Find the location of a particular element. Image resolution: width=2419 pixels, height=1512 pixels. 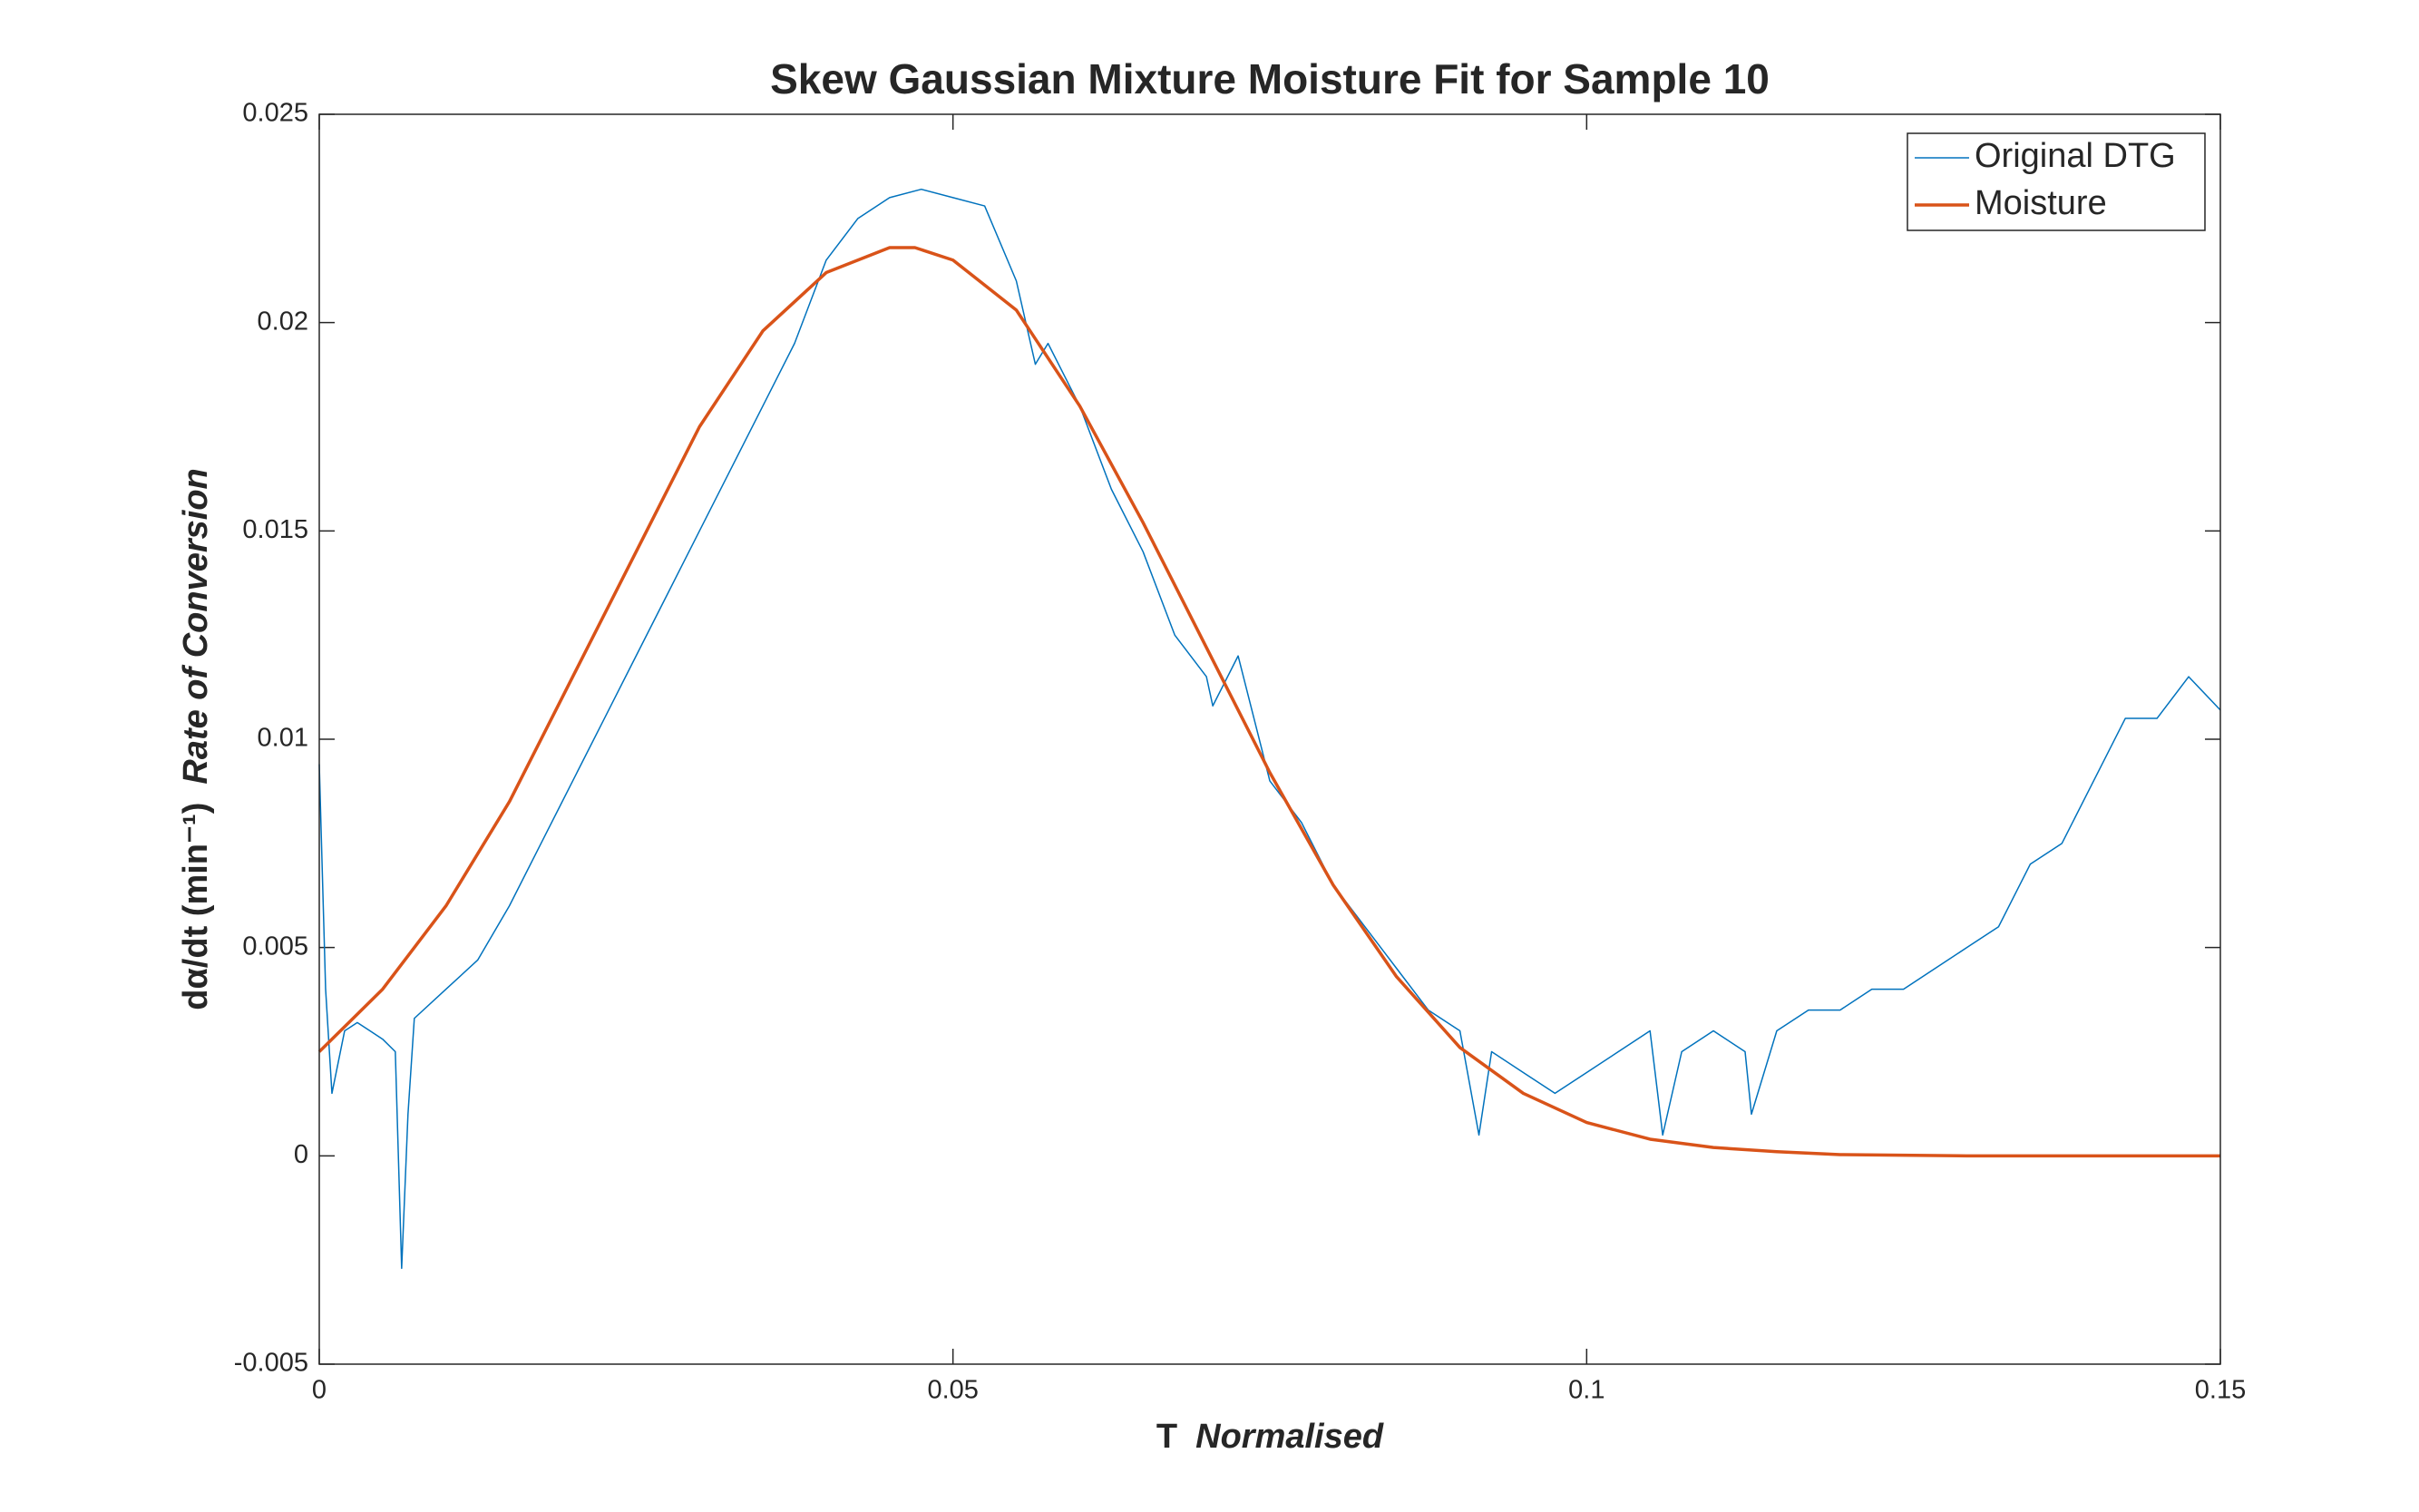

legend-box is located at coordinates (2056, 181).